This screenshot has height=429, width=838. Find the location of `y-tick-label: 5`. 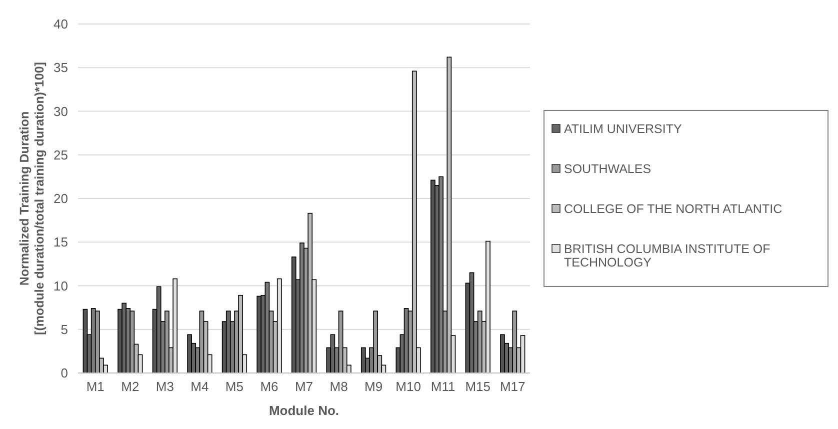

y-tick-label: 5 is located at coordinates (64, 329).